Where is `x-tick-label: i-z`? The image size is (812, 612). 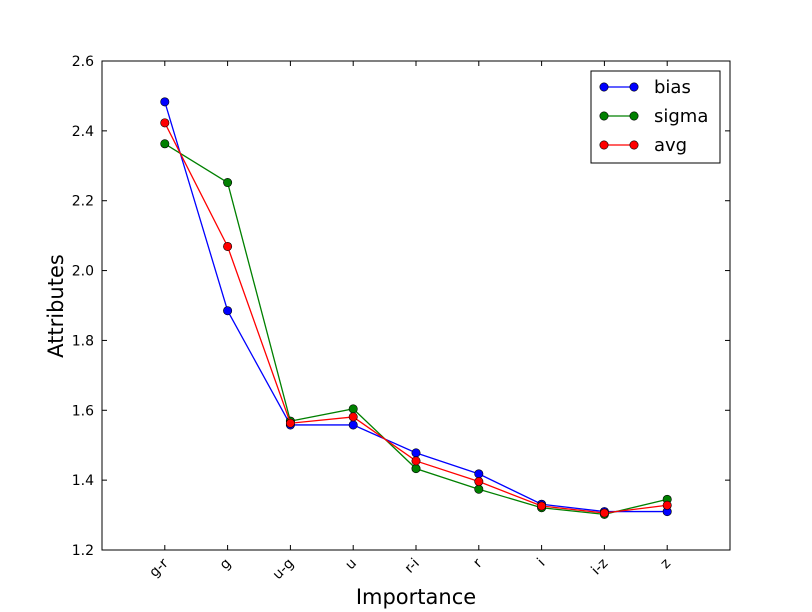 x-tick-label: i-z is located at coordinates (599, 567).